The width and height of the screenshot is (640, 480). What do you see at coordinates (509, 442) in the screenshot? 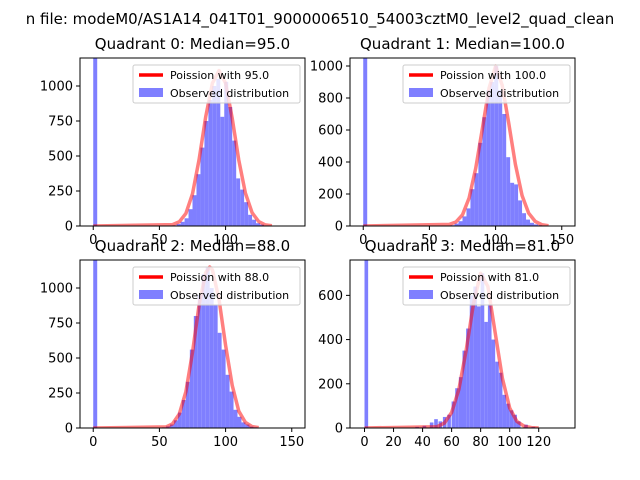
I see `quadrant-3-x-tick-label: 100` at bounding box center [509, 442].